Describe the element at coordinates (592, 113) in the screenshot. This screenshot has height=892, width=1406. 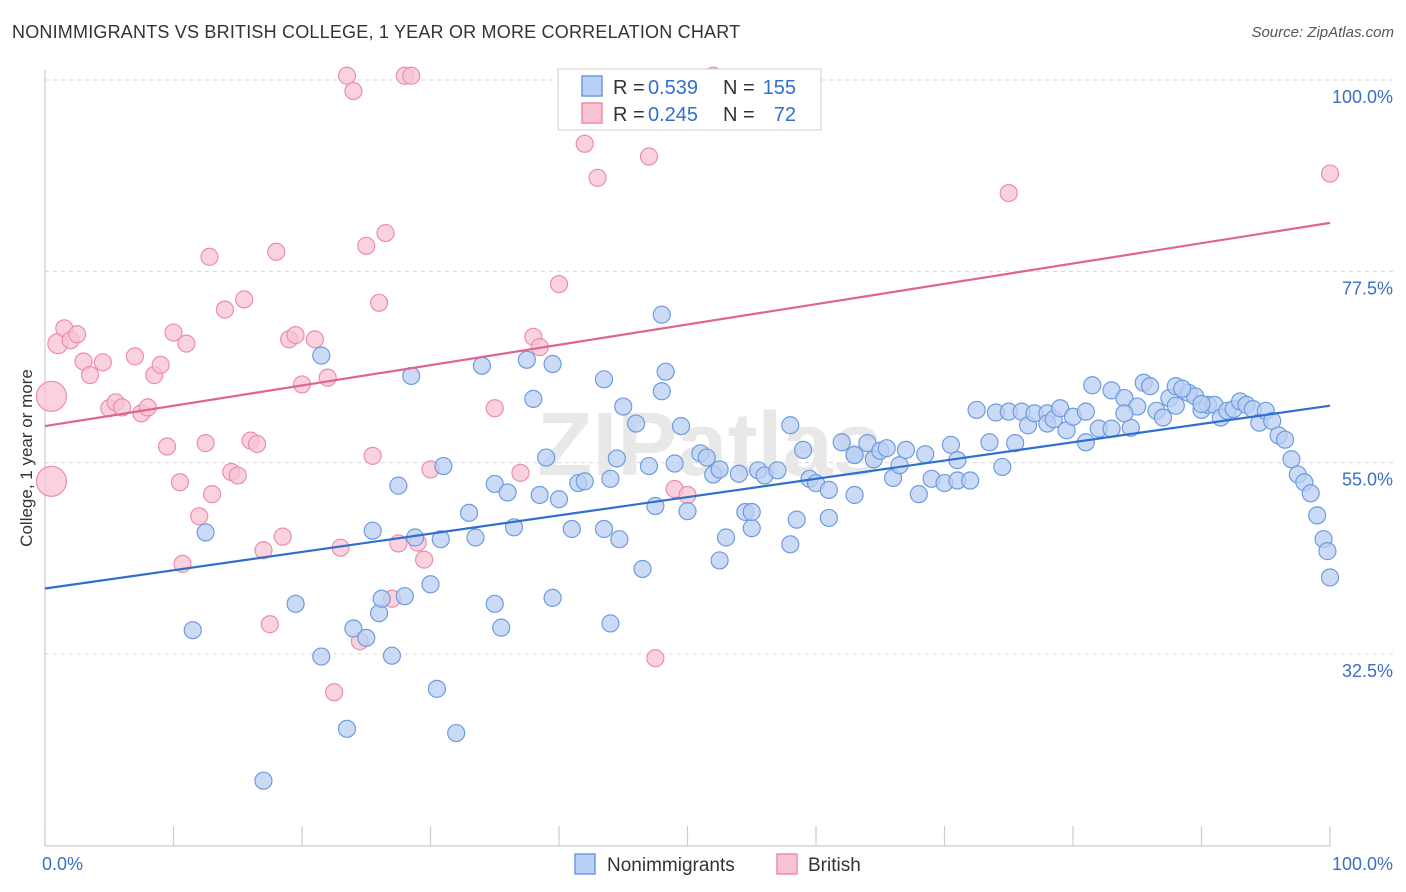
I see `legend-swatch-british` at that location.